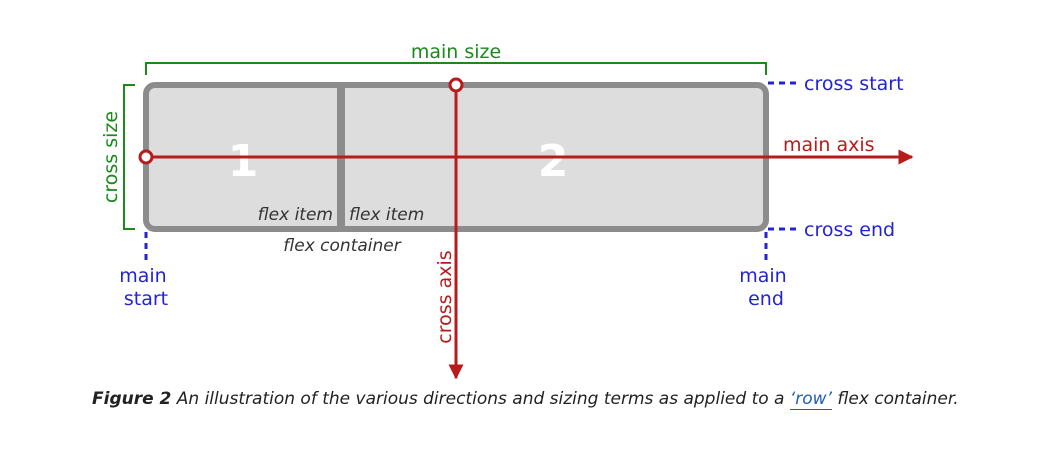 The image size is (1061, 449). I want to click on item-1-number: 1, so click(243, 161).